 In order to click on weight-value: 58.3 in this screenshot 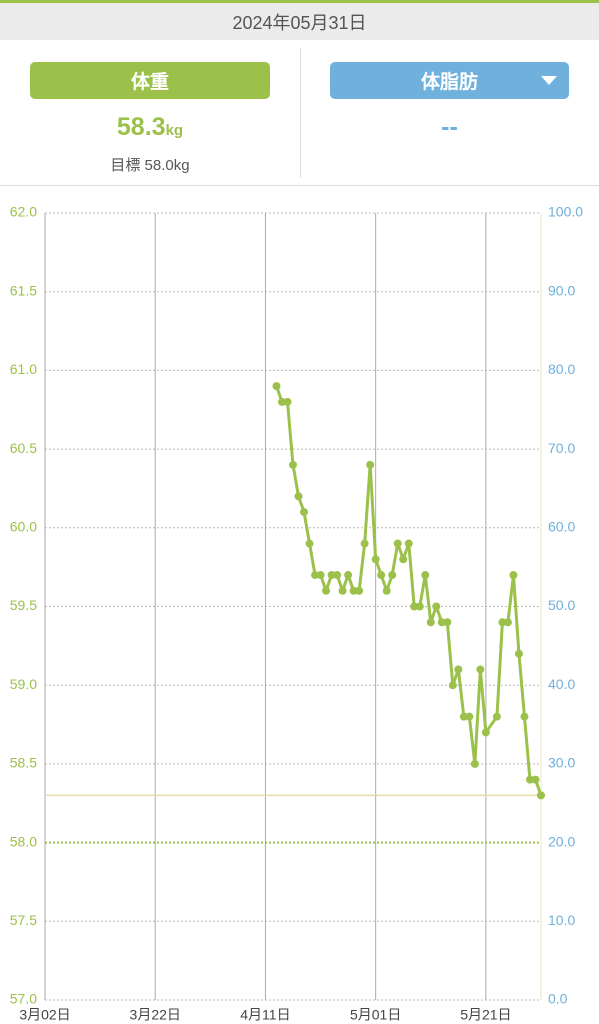, I will do `click(141, 127)`.